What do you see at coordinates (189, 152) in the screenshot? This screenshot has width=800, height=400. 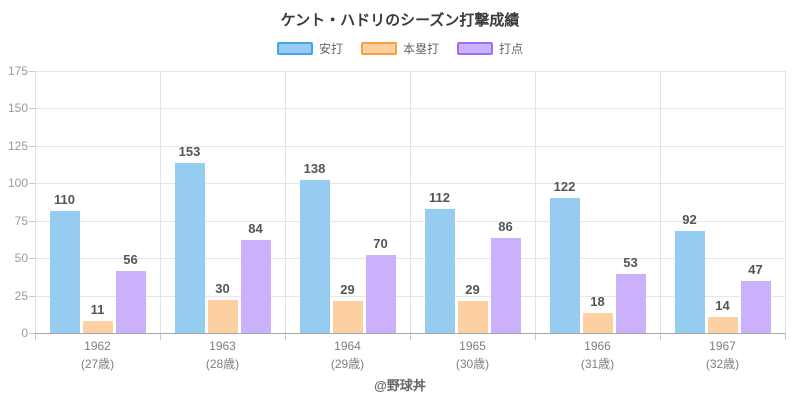 I see `bar-value-label: 153` at bounding box center [189, 152].